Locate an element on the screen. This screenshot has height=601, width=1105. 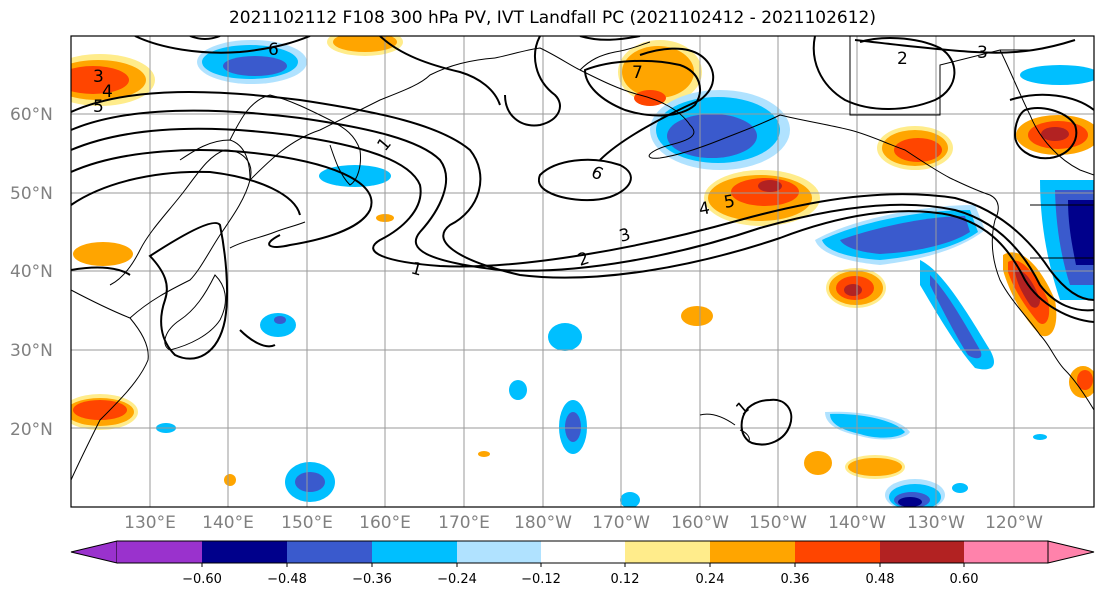
lat-label: 20°N is located at coordinates (31, 430).